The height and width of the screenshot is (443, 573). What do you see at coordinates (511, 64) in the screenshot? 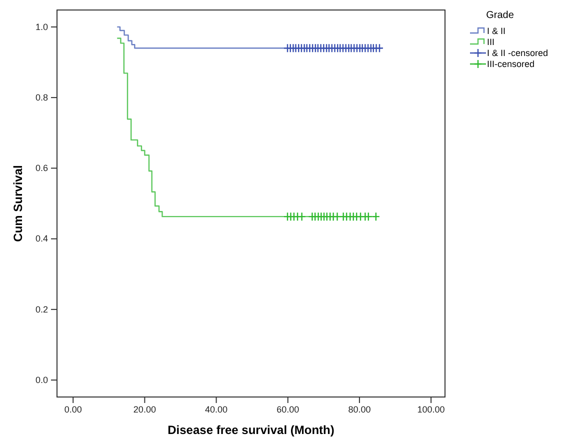
I see `legend-label: III-censored` at bounding box center [511, 64].